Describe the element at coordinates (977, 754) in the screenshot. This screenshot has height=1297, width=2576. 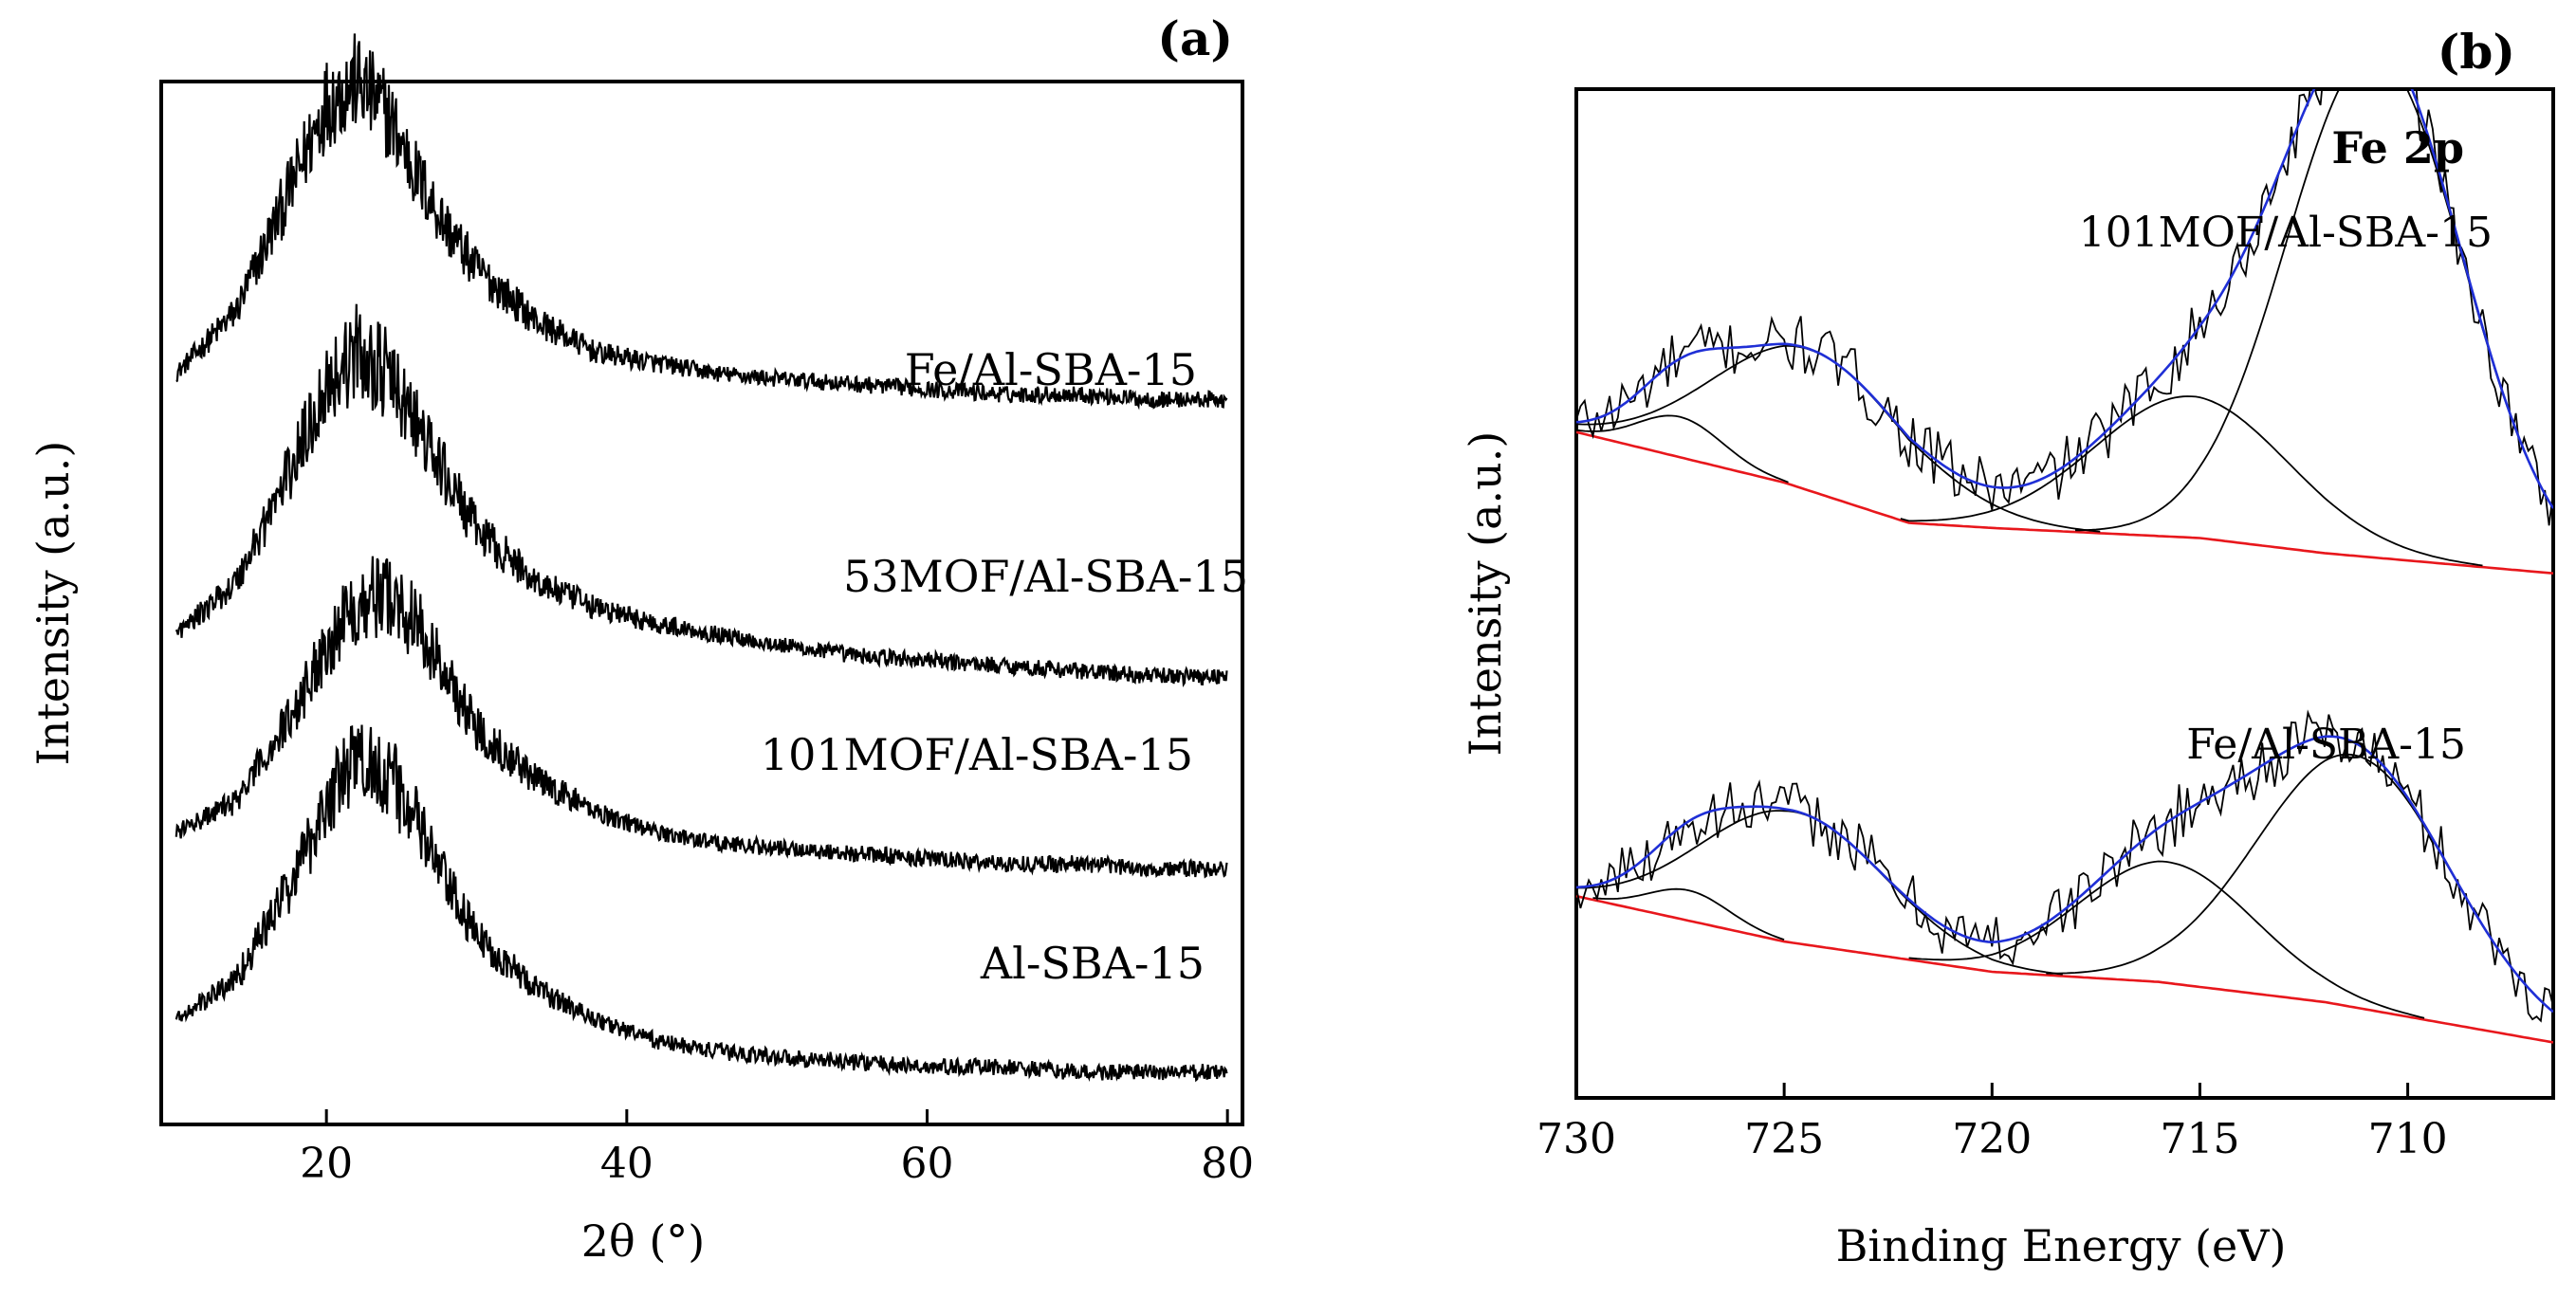
I see `series-label: 101MOF/Al-SBA-15` at that location.